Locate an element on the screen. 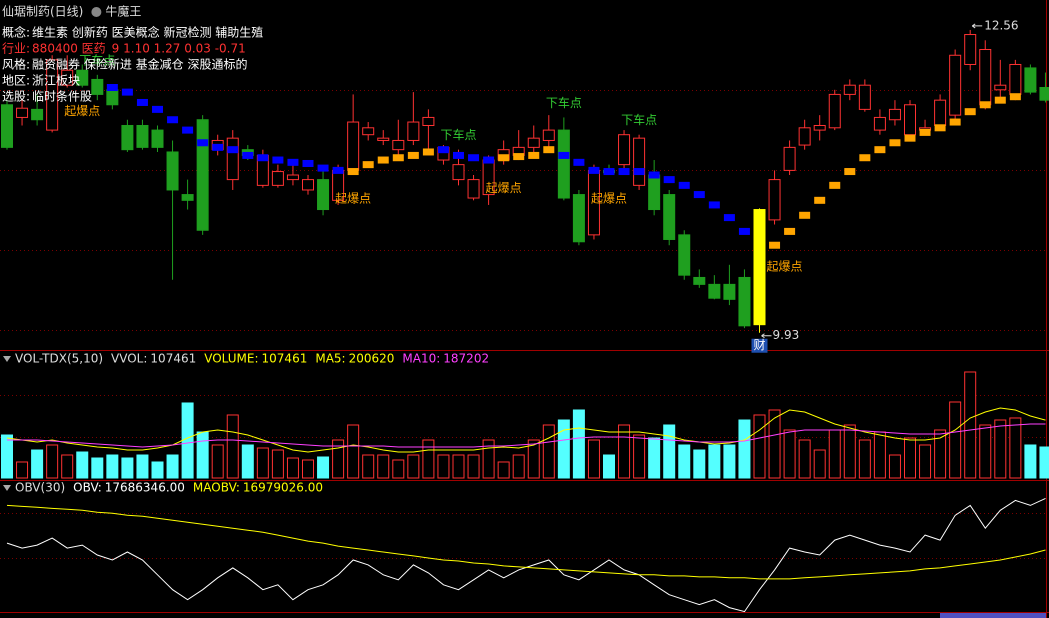 This screenshot has height=618, width=1049. info-label: 选股: is located at coordinates (16, 97).